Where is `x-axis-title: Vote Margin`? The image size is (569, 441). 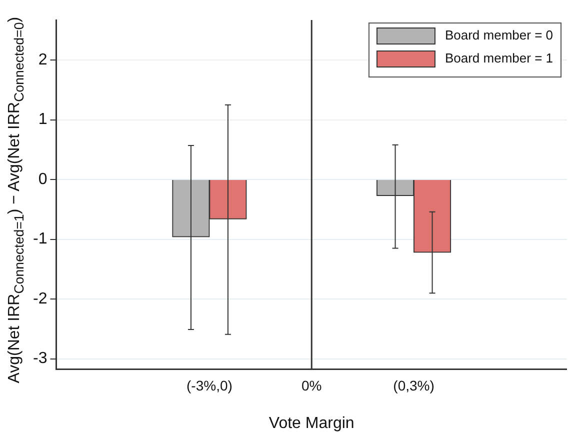 x-axis-title: Vote Margin is located at coordinates (311, 423).